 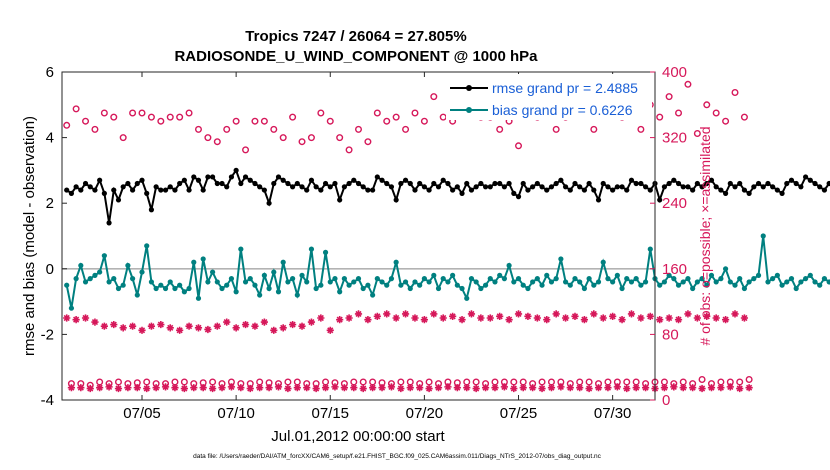 What do you see at coordinates (549, 97) in the screenshot?
I see `legend-box` at bounding box center [549, 97].